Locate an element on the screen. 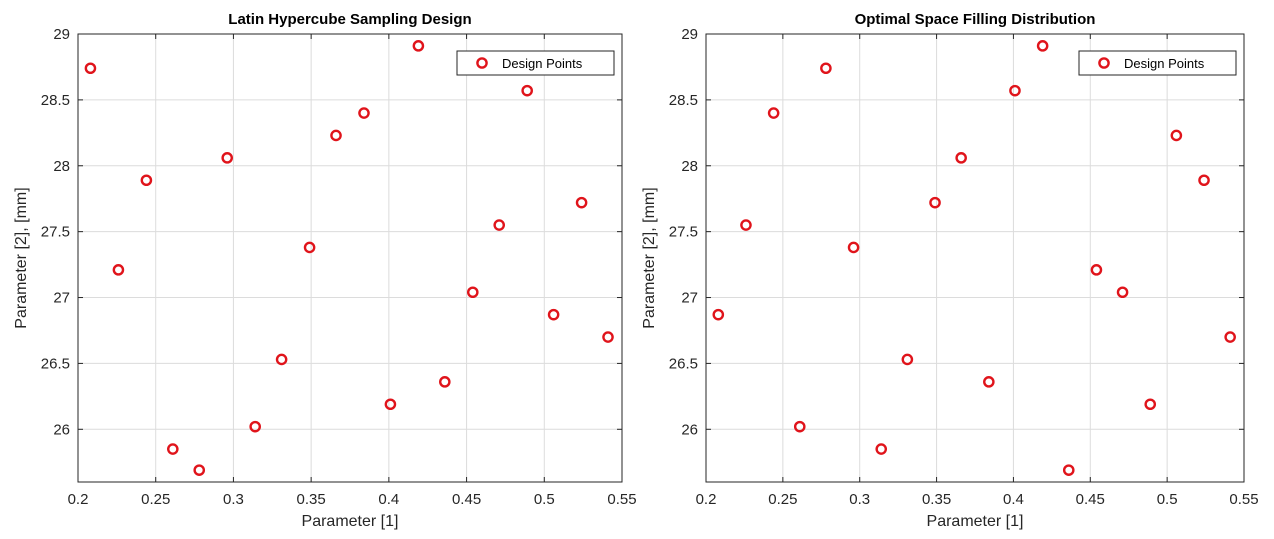  chart-title: Latin Hypercube Sampling Design is located at coordinates (349, 19).